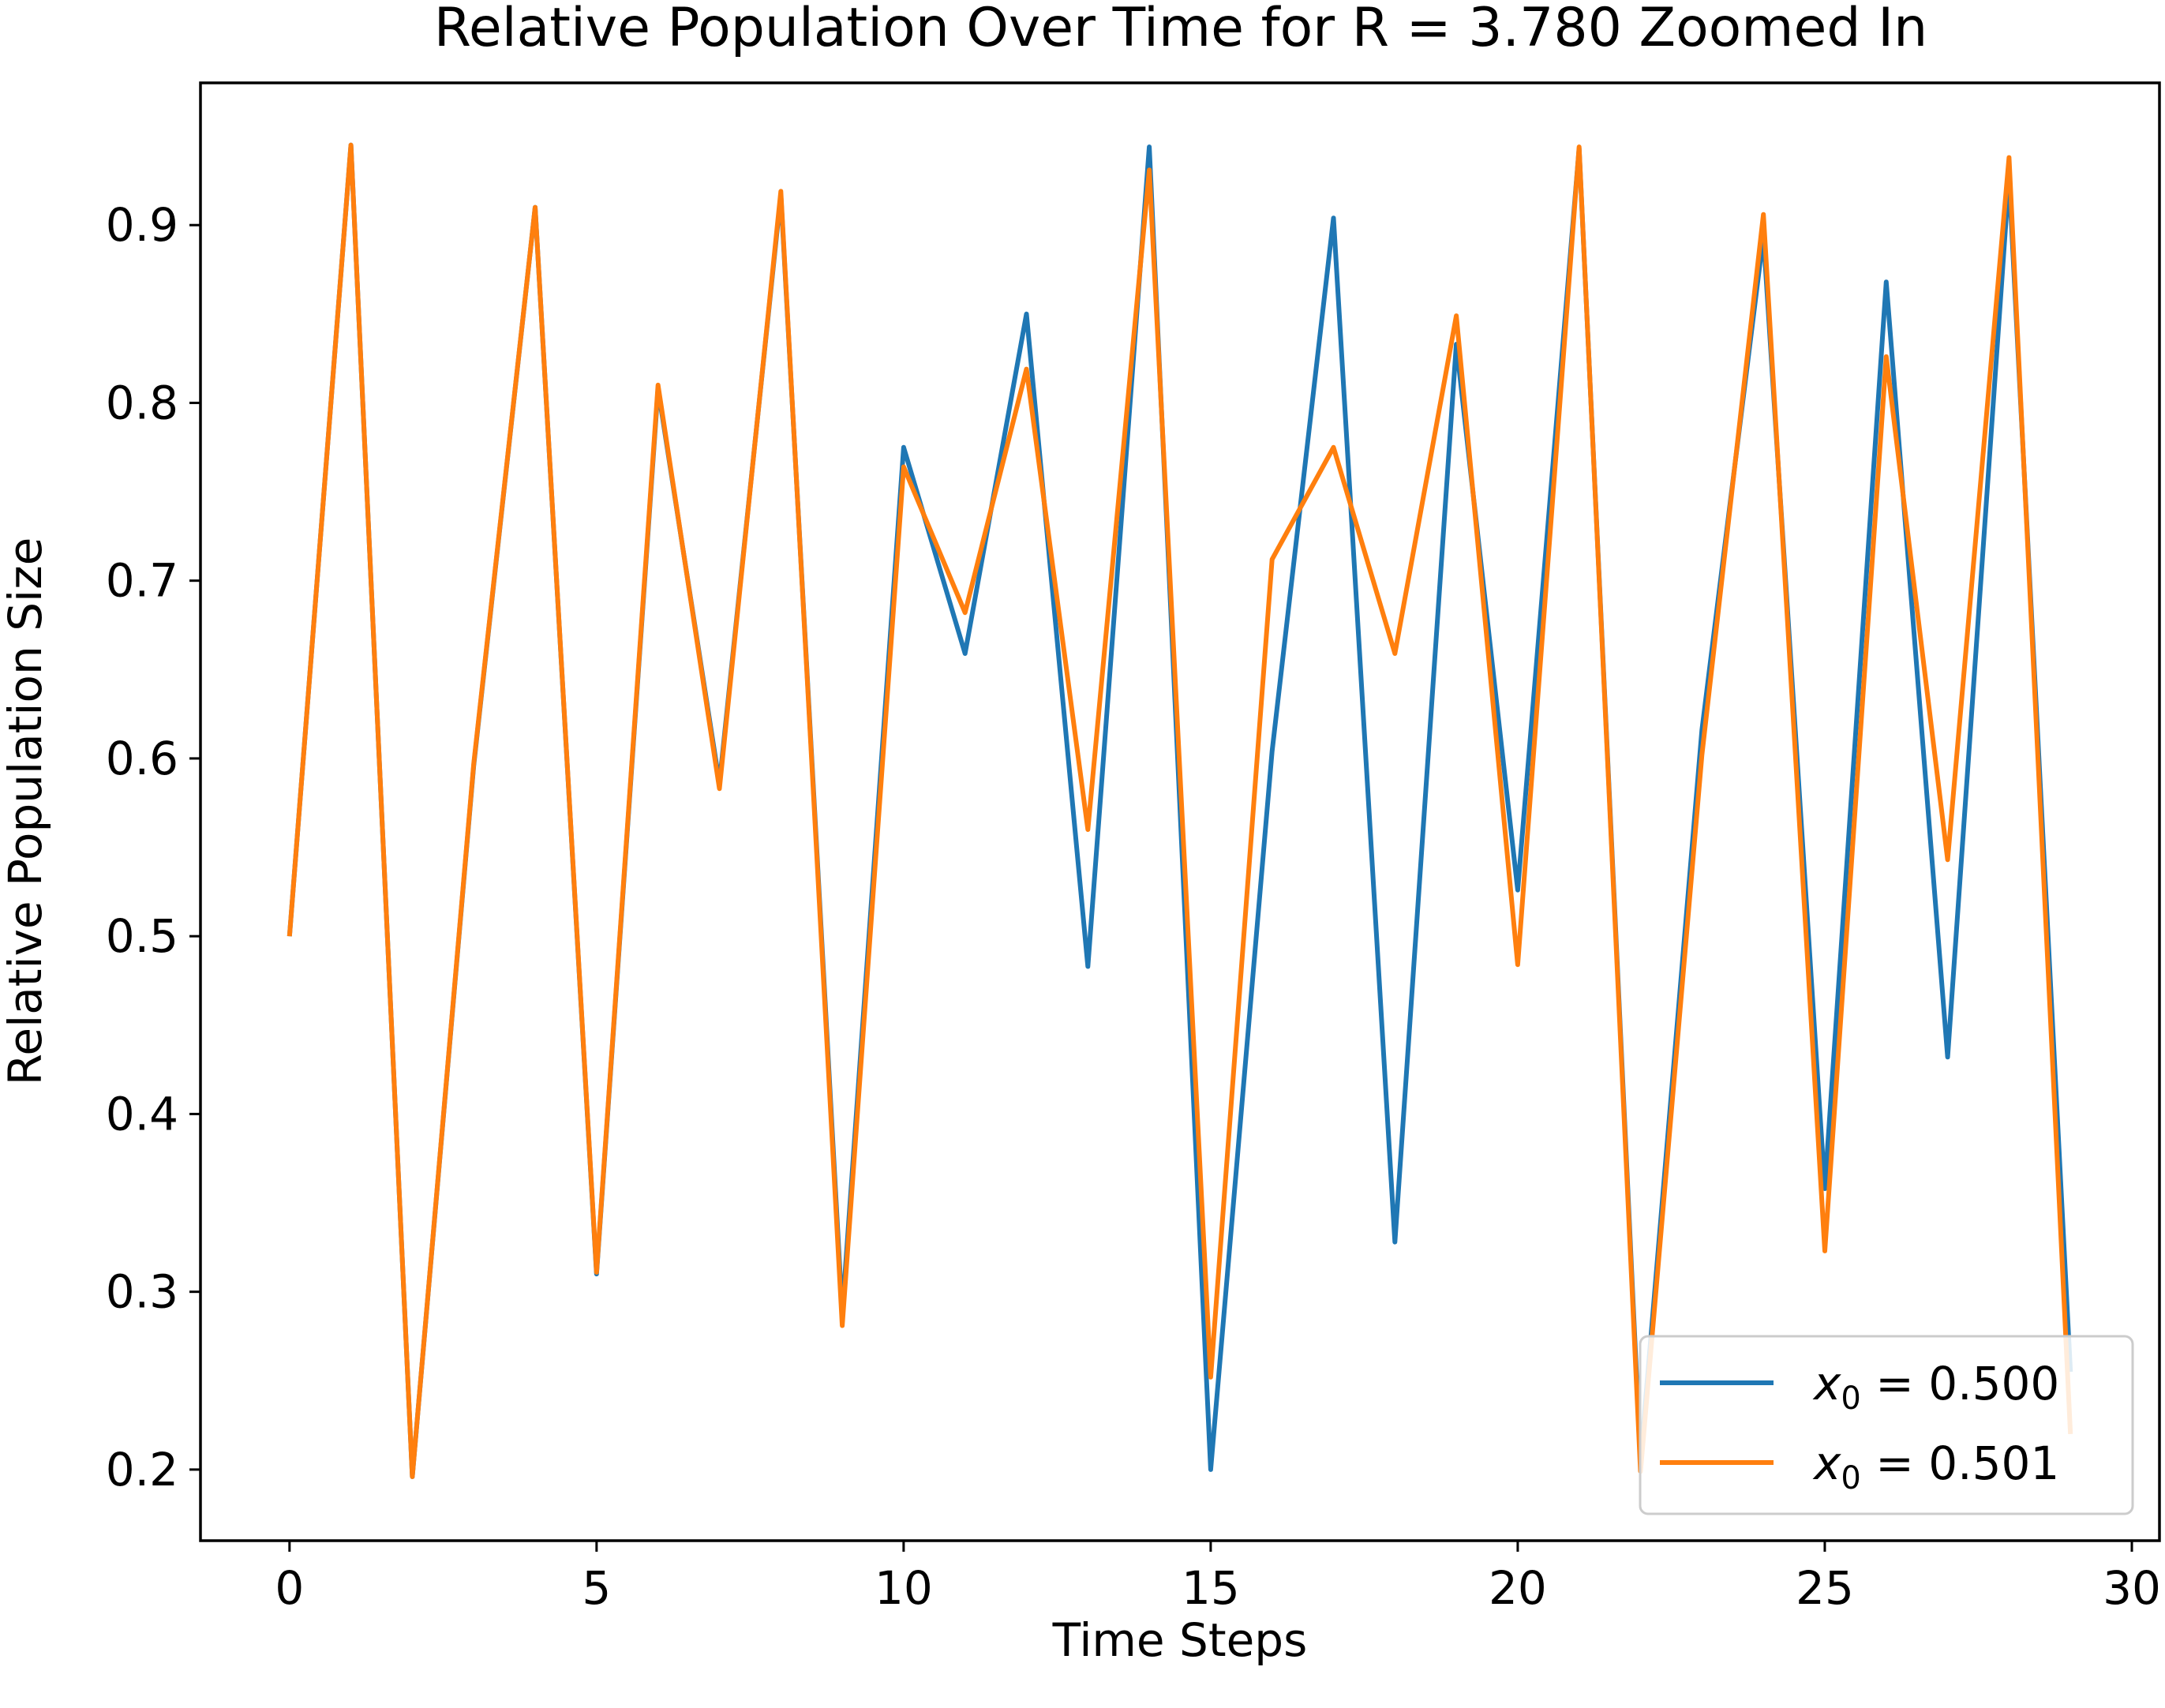 This screenshot has width=2165, height=1708. Describe the element at coordinates (1180, 1640) in the screenshot. I see `x-axis-label: Time Steps` at that location.